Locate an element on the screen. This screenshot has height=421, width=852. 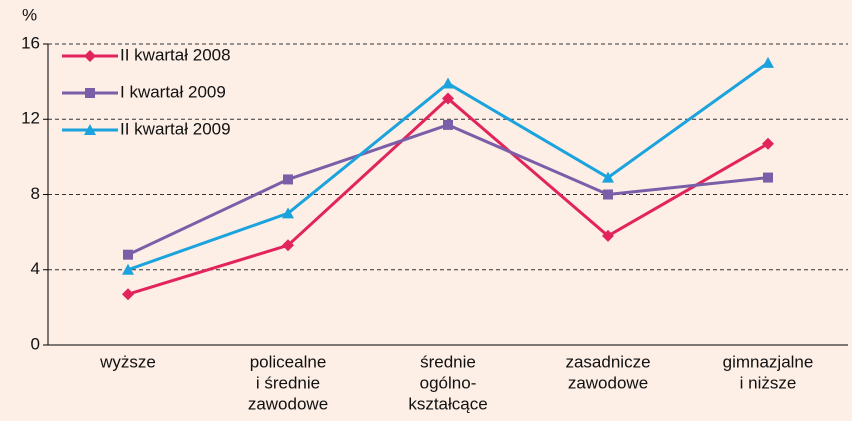
x-tick-label: średnie is located at coordinates (448, 361).